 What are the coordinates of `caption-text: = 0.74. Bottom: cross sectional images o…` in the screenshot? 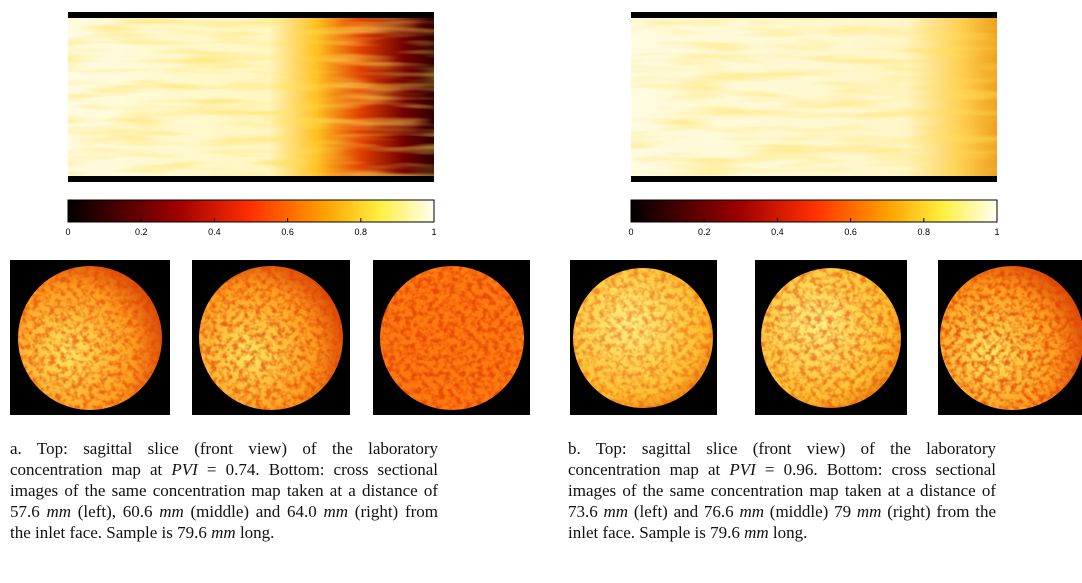 It's located at (224, 490).